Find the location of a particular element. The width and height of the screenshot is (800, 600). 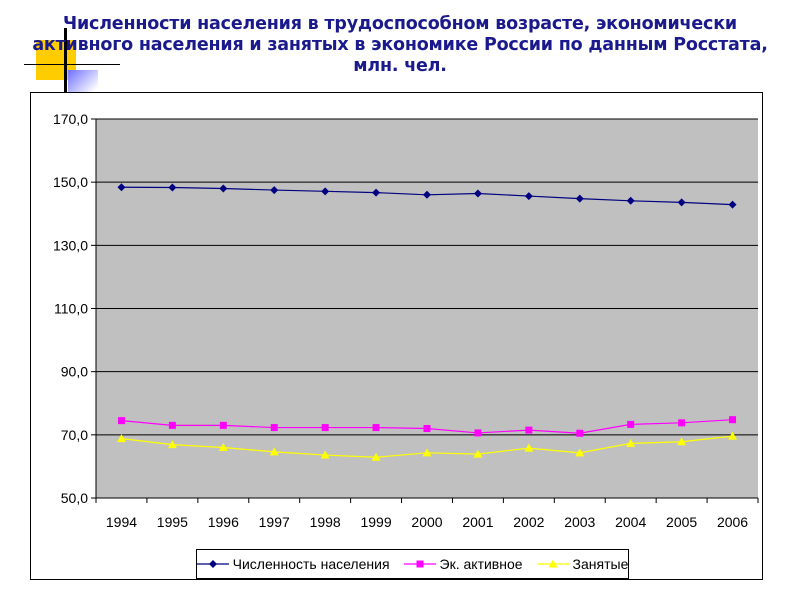

x-tick-label-2006: 2006 is located at coordinates (732, 522).